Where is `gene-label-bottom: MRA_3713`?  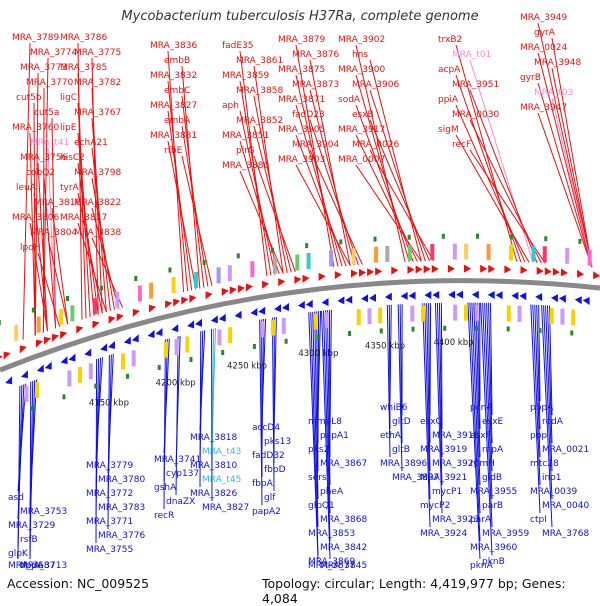 gene-label-bottom: MRA_3713 is located at coordinates (43, 566).